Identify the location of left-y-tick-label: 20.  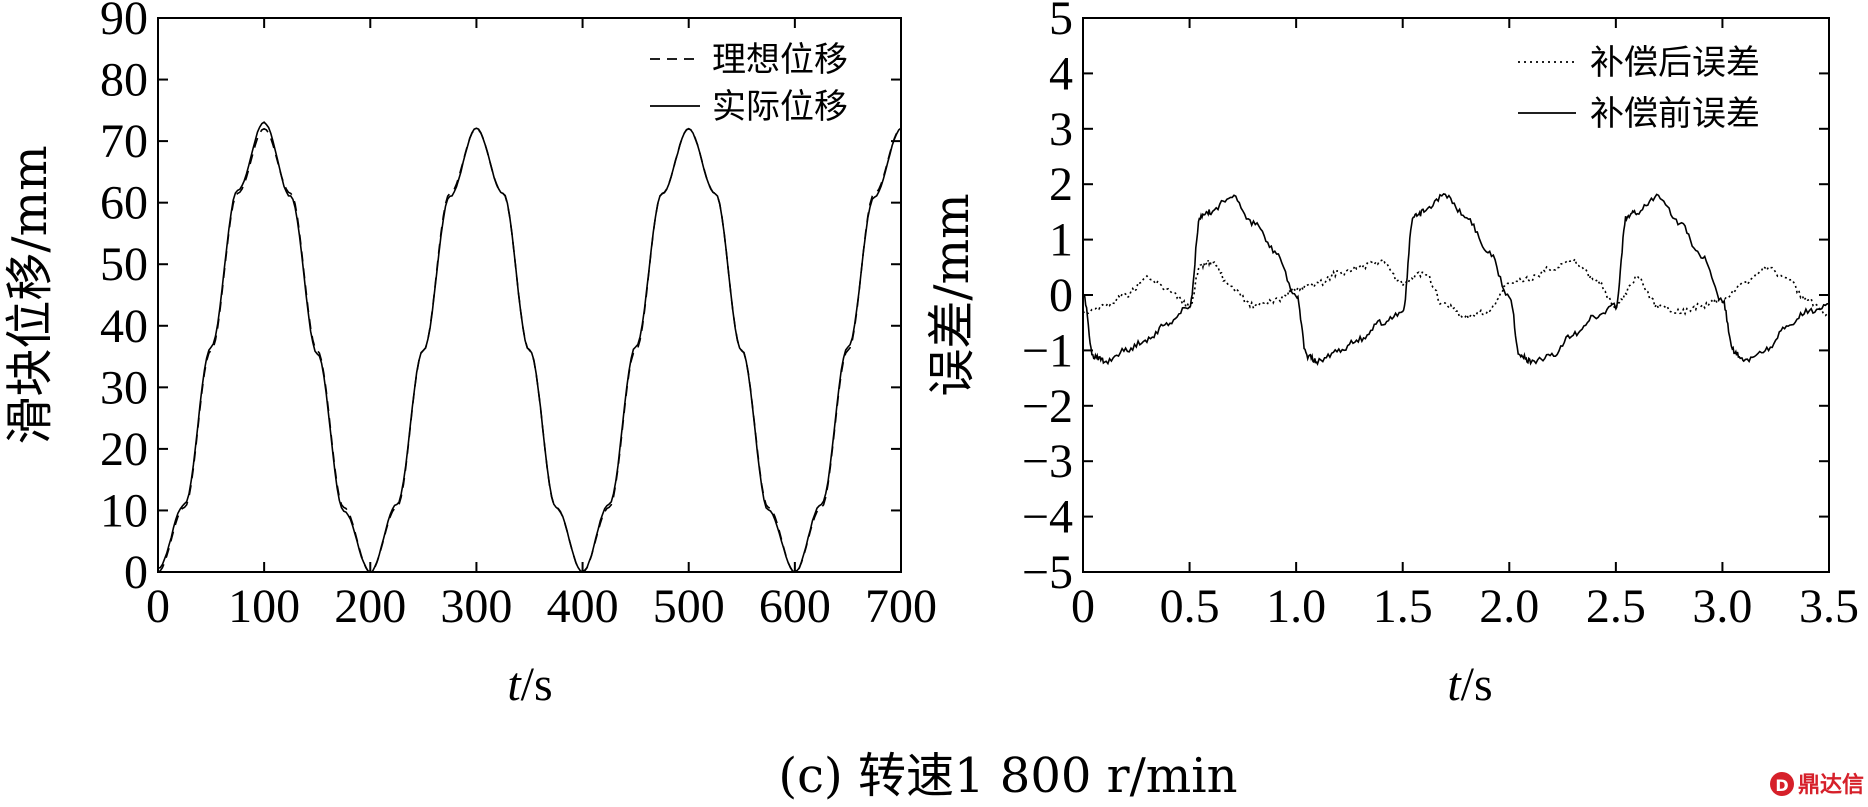
(124, 449).